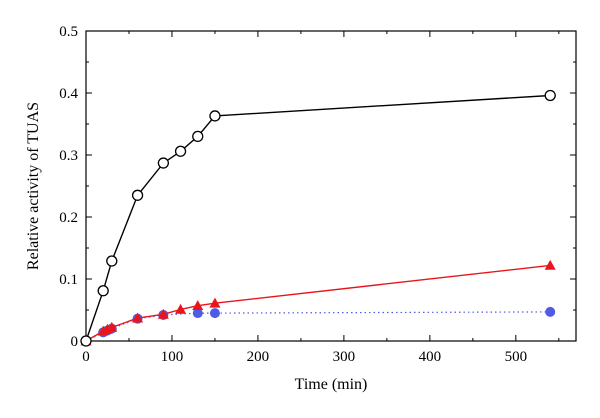 The width and height of the screenshot is (600, 418). I want to click on x-tick-label: 200, so click(258, 357).